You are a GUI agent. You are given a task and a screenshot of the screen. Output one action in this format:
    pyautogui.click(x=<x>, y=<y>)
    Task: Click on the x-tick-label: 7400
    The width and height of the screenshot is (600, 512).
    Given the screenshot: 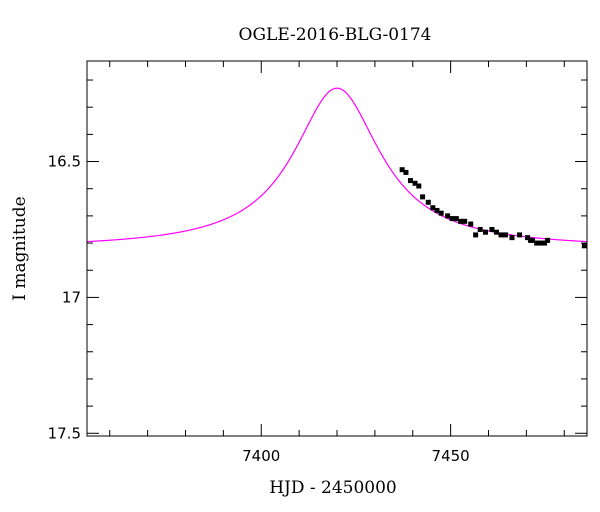 What is the action you would take?
    pyautogui.click(x=261, y=456)
    